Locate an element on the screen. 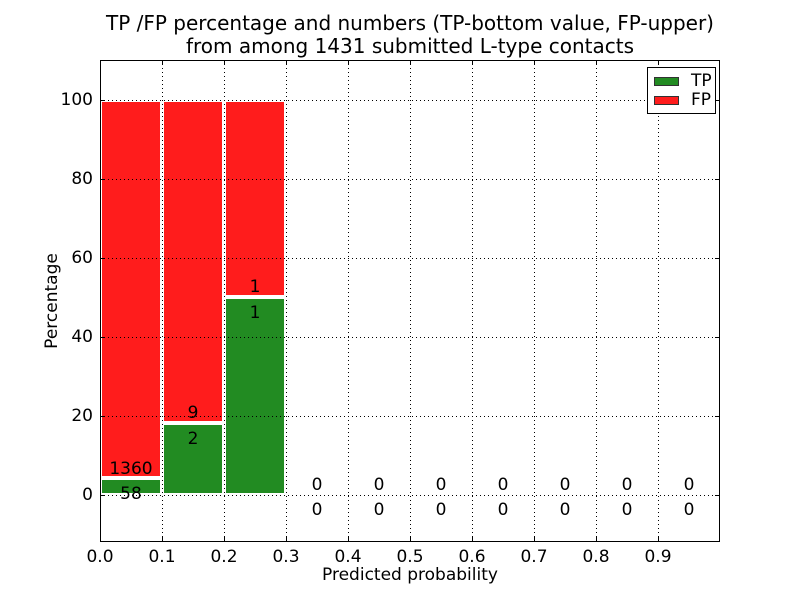 This screenshot has width=800, height=600. x-tick-label: 0.3 is located at coordinates (286, 557).